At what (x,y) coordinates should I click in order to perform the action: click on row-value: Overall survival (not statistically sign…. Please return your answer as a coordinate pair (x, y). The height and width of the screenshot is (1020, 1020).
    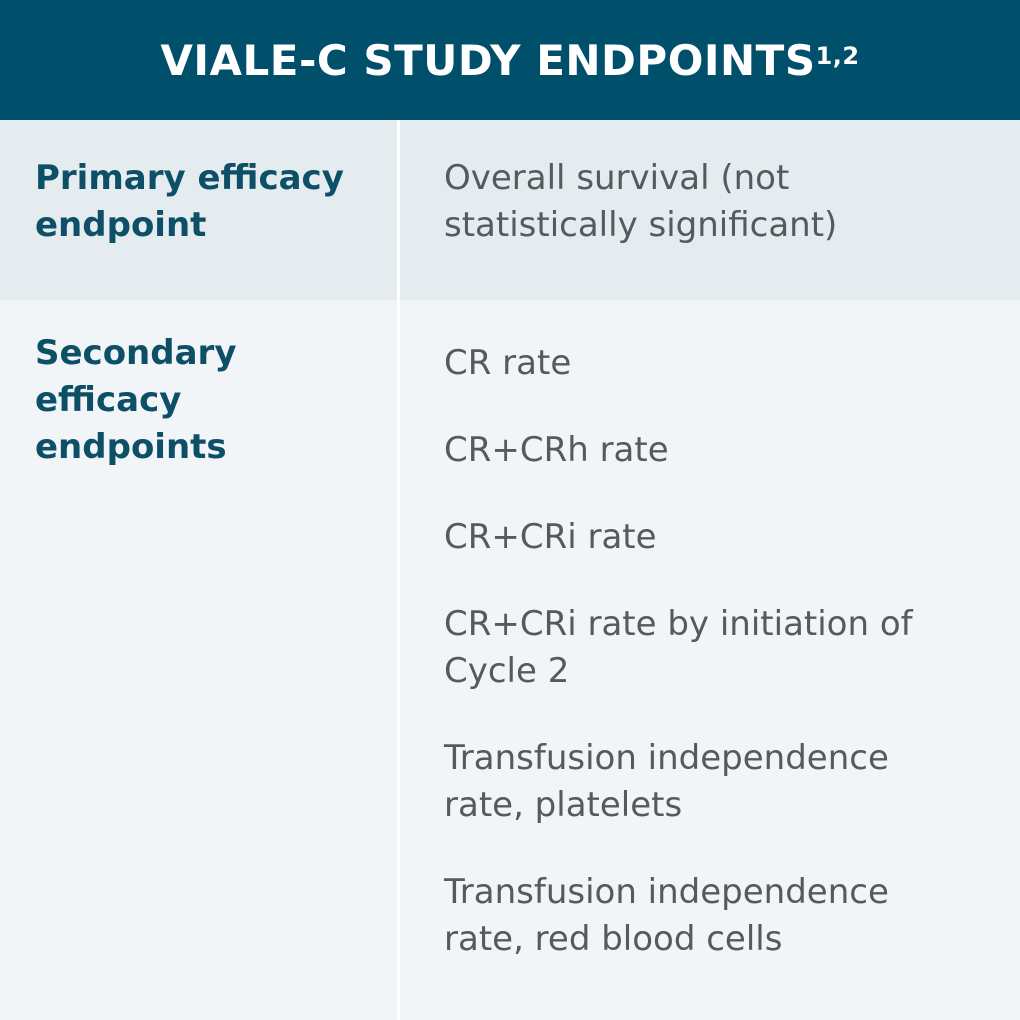
    Looking at the image, I should click on (710, 210).